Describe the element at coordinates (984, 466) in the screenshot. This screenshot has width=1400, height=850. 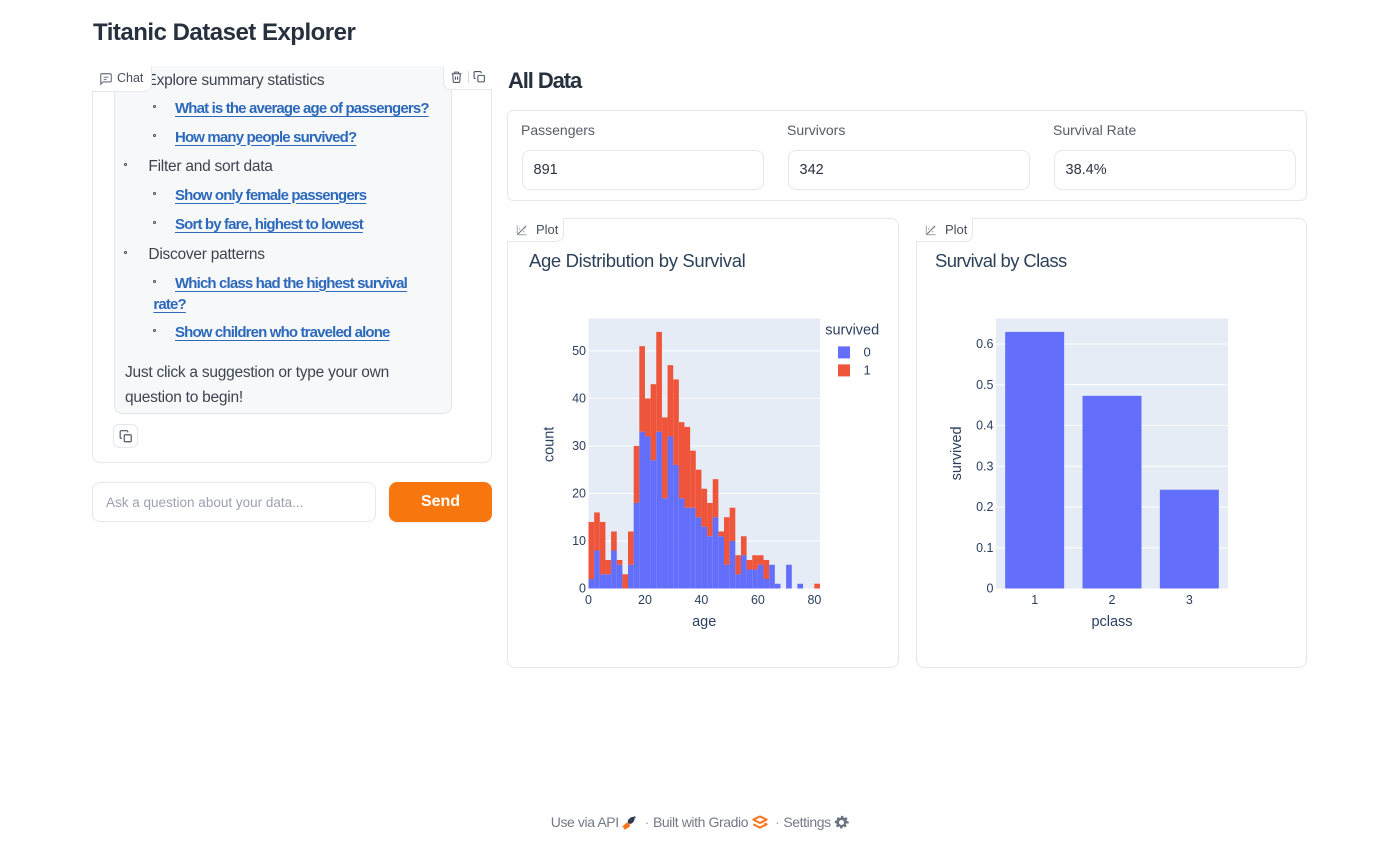
I see `svg-text: 0.3` at that location.